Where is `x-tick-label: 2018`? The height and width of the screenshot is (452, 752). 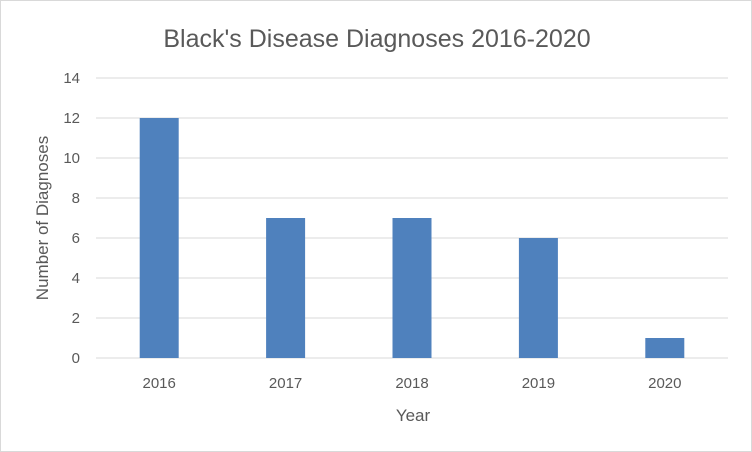
x-tick-label: 2018 is located at coordinates (411, 383).